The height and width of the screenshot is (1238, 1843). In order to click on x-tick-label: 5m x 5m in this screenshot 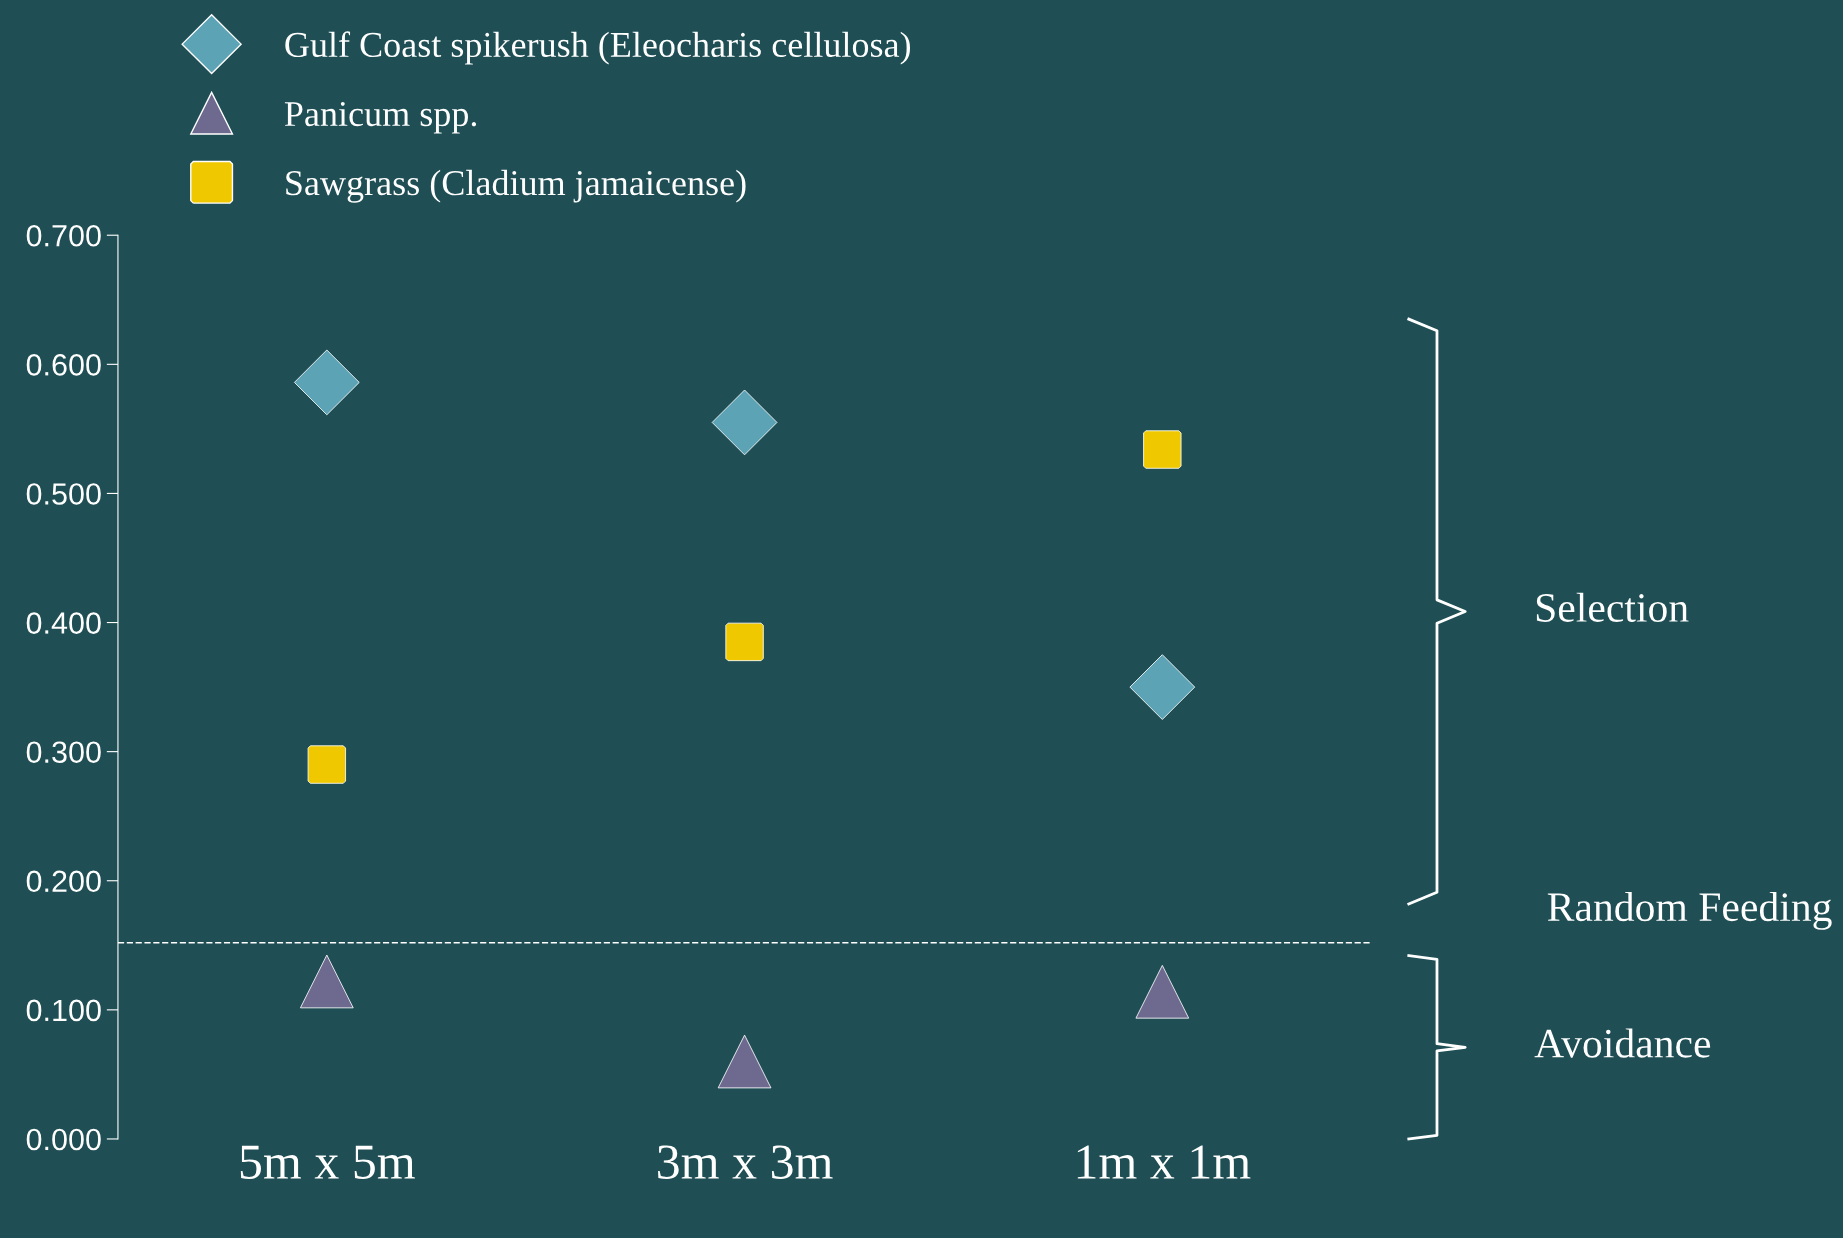, I will do `click(327, 1162)`.